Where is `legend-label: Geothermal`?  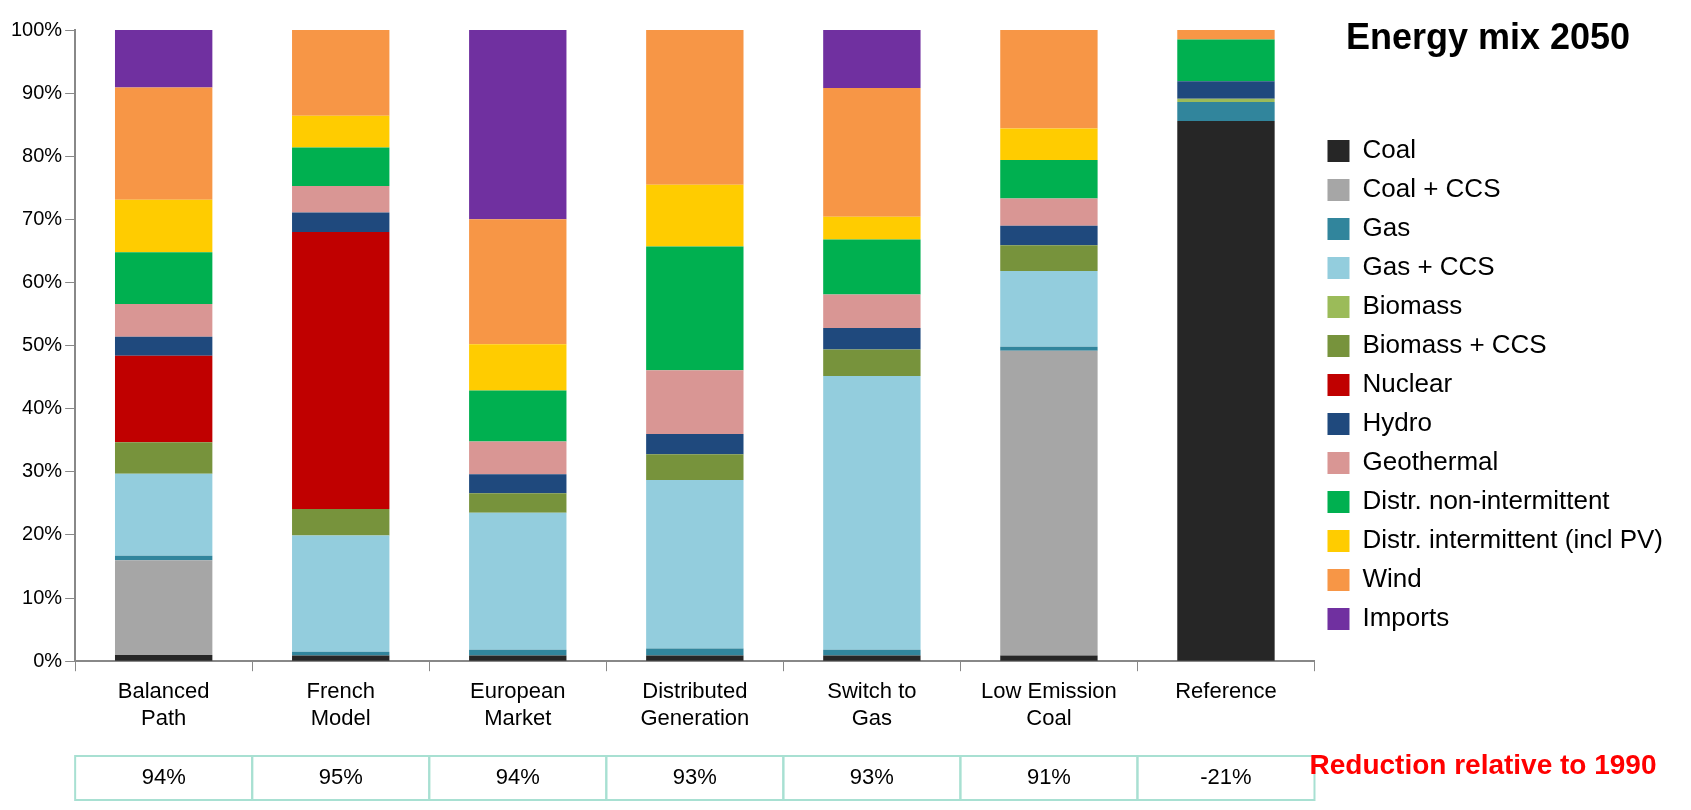
legend-label: Geothermal is located at coordinates (1430, 461).